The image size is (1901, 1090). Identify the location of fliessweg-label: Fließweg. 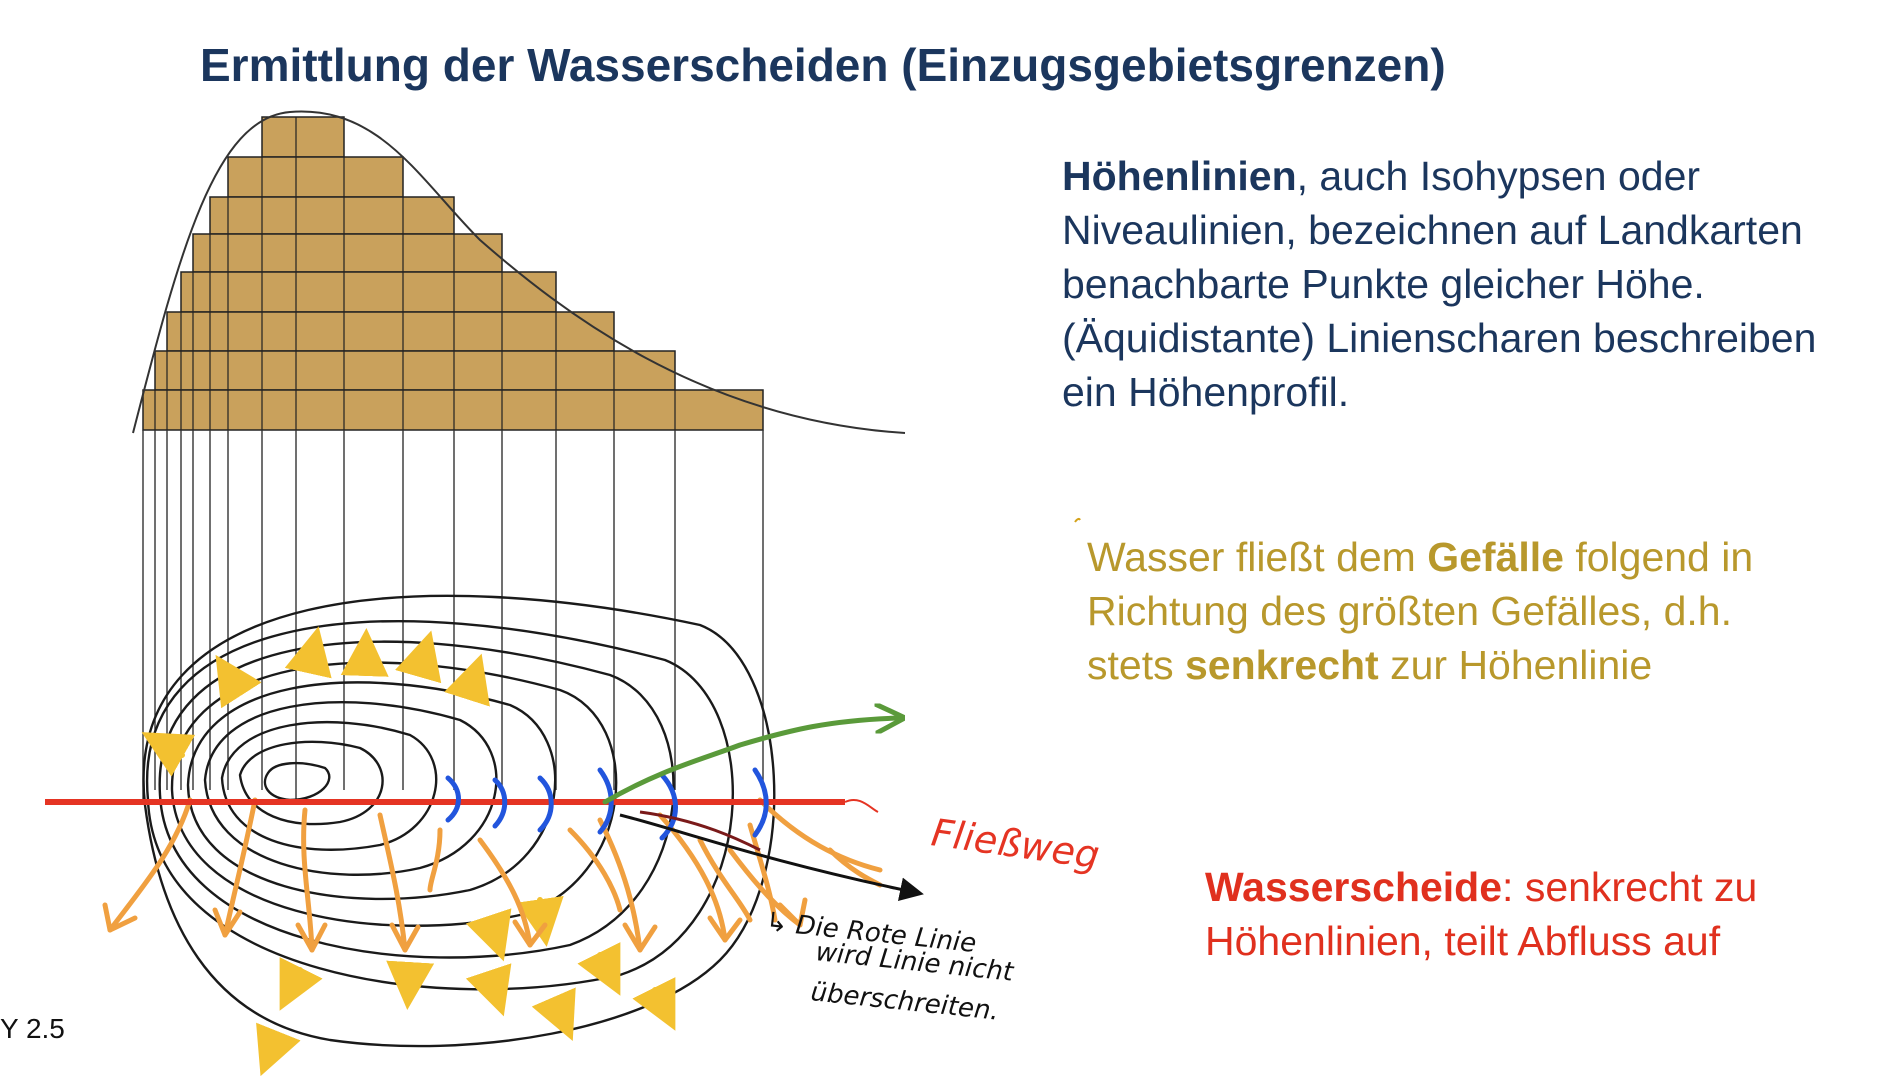
(1015, 843).